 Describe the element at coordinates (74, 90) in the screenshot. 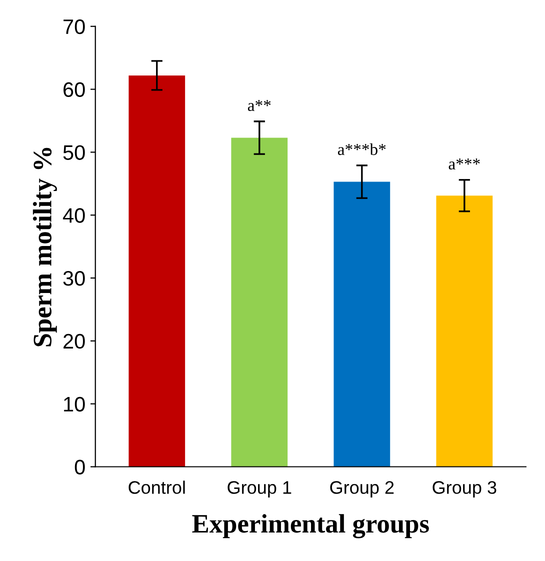

I see `y-tick-label: 60` at that location.